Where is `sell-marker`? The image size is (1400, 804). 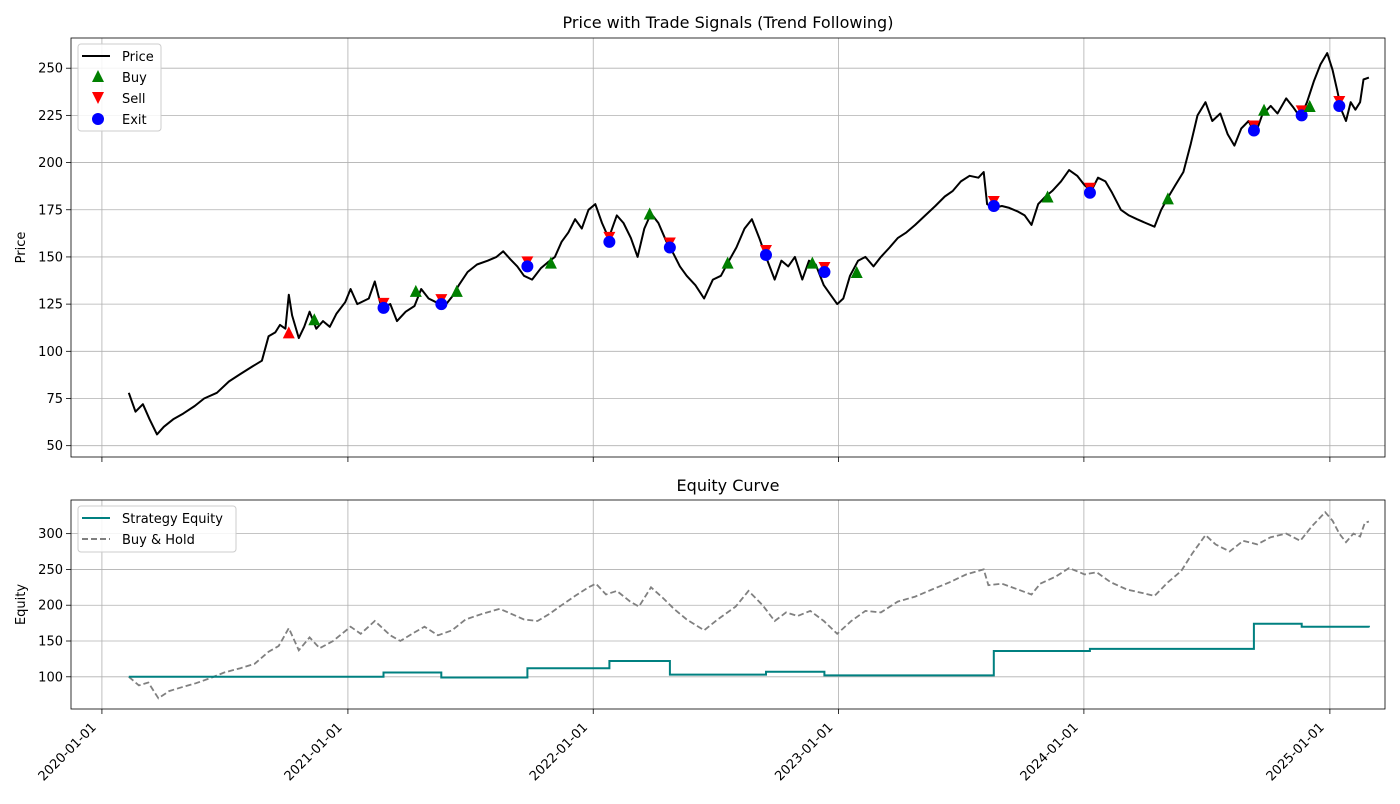 sell-marker is located at coordinates (288, 332).